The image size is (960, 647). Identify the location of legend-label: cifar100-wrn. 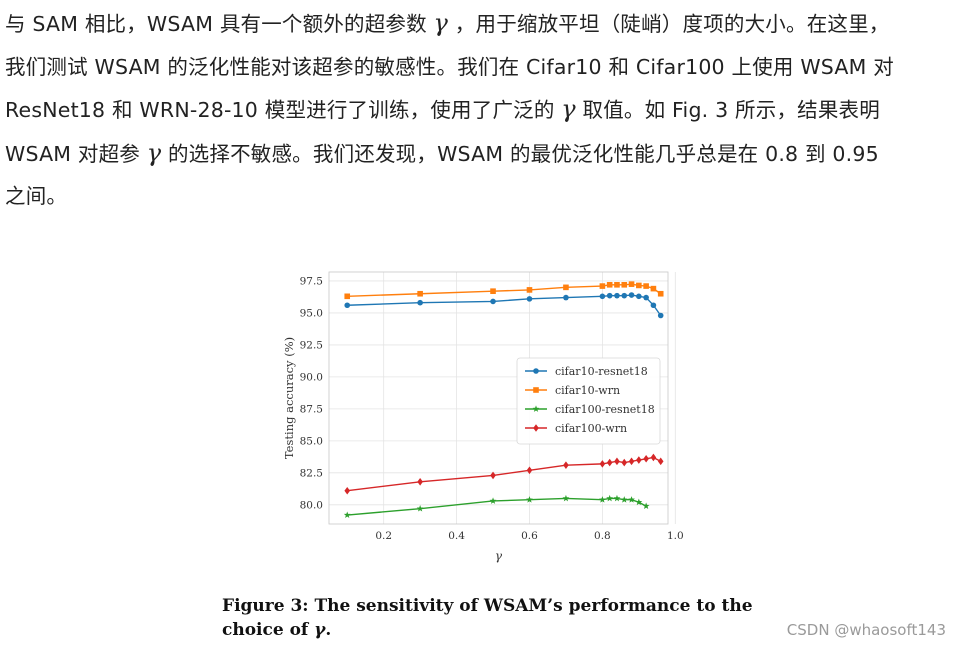
(591, 428).